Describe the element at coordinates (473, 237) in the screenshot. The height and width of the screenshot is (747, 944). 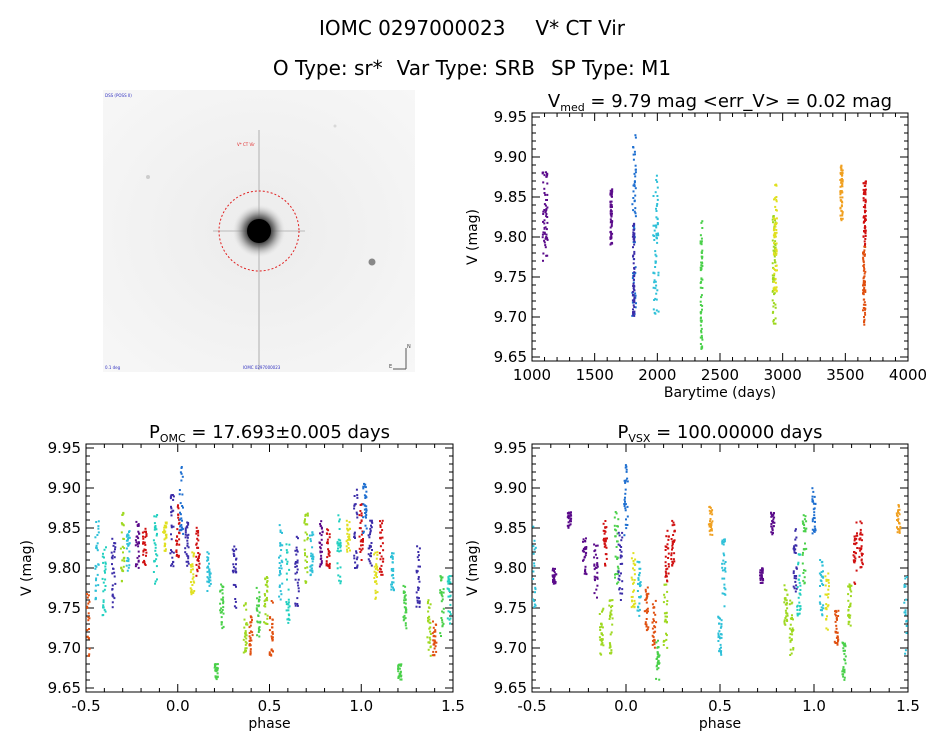
I see `lightcurve-y-axis-label: V (mag)` at that location.